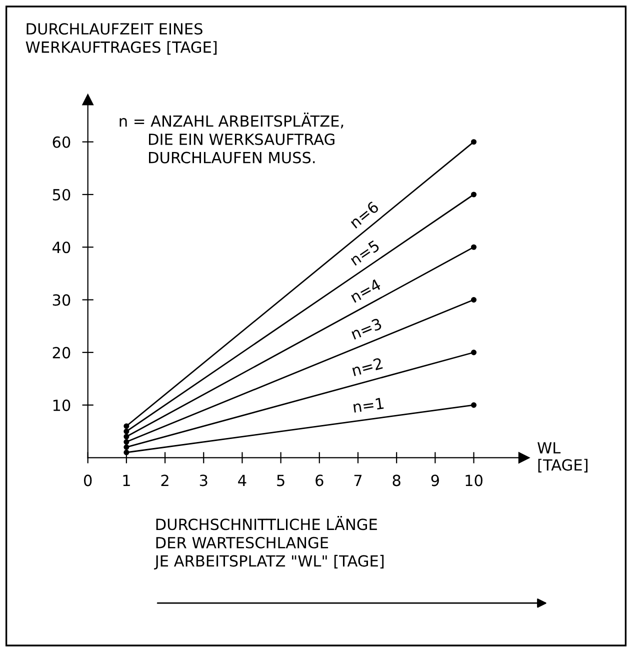 The width and height of the screenshot is (632, 652). Describe the element at coordinates (88, 480) in the screenshot. I see `x-tick-label: 0` at that location.